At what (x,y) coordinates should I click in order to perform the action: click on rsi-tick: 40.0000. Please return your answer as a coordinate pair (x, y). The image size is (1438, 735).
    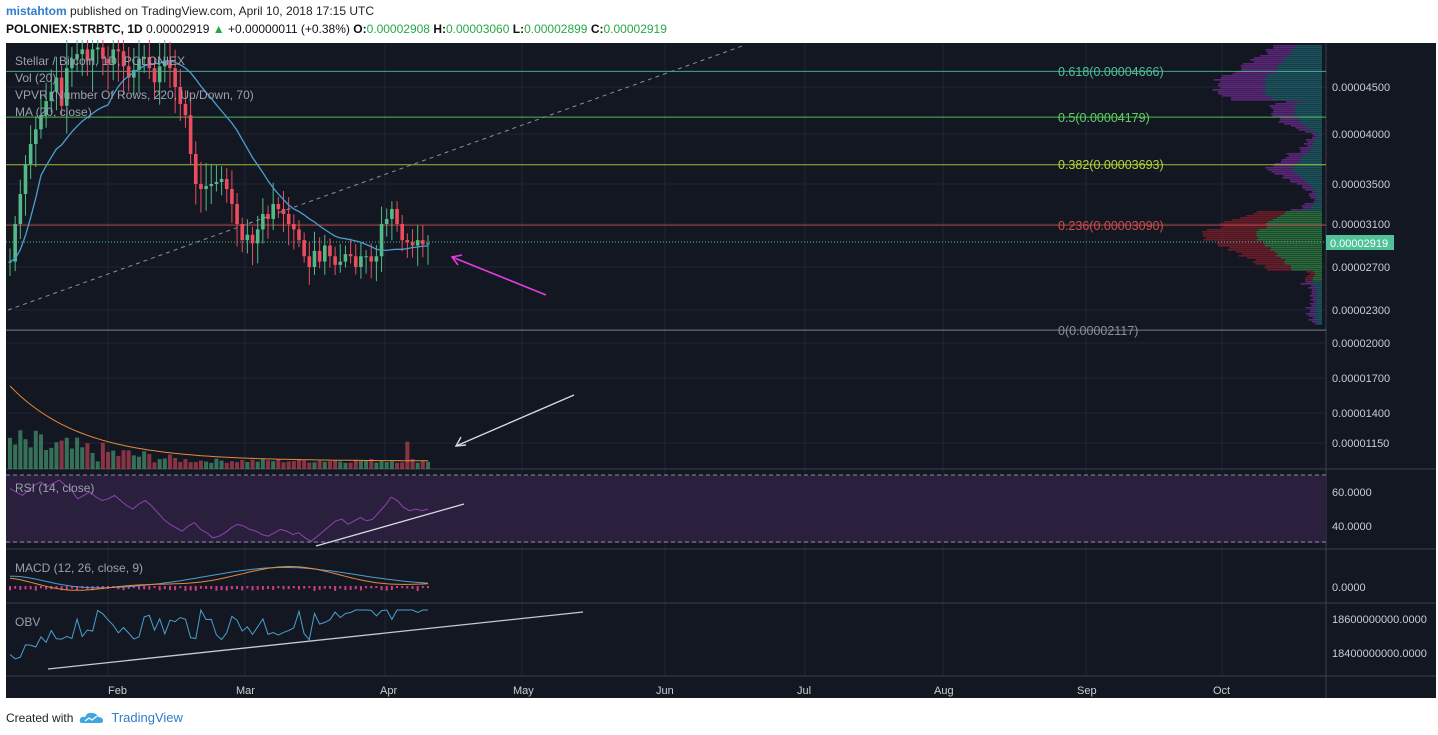
    Looking at the image, I should click on (1352, 527).